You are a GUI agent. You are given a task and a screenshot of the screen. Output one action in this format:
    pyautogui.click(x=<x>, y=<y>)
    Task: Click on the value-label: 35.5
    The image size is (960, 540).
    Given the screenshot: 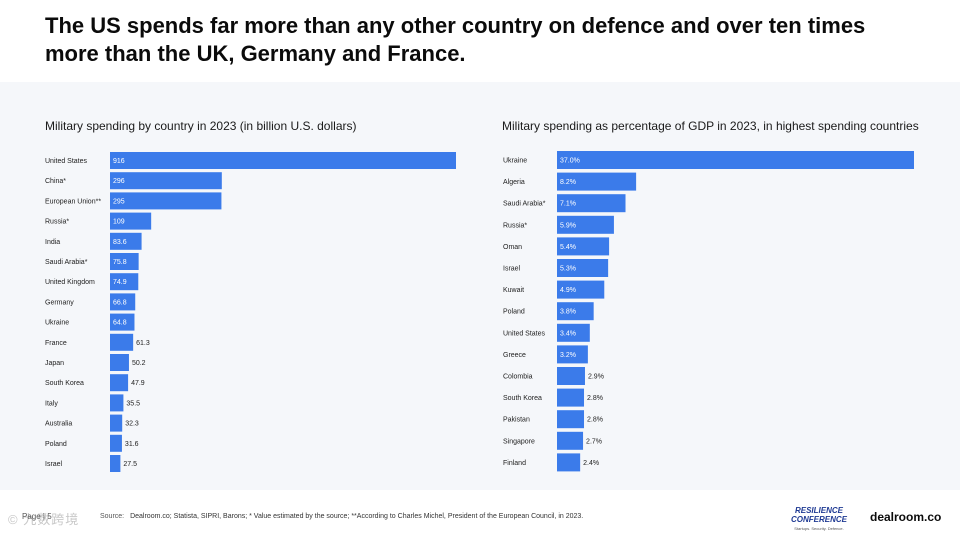 What is the action you would take?
    pyautogui.click(x=133, y=403)
    